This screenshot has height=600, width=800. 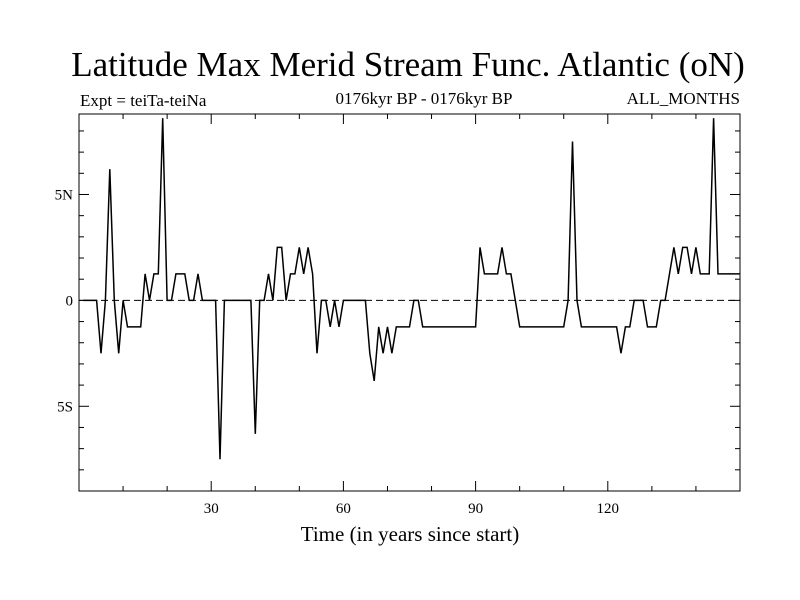 I want to click on x-tick-label: 120, so click(x=608, y=509).